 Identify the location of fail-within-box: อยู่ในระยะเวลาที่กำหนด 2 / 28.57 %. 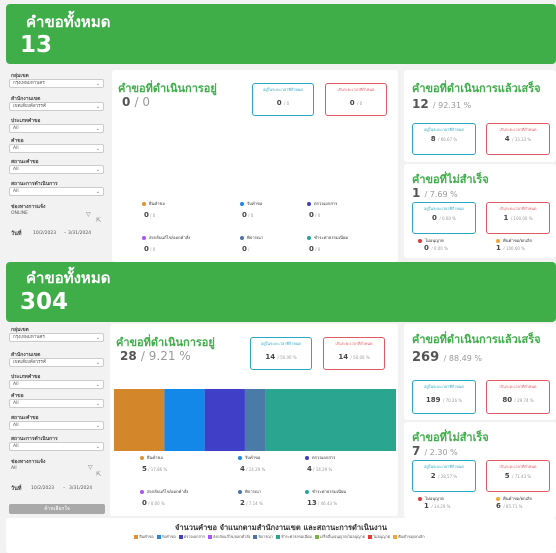
(444, 476).